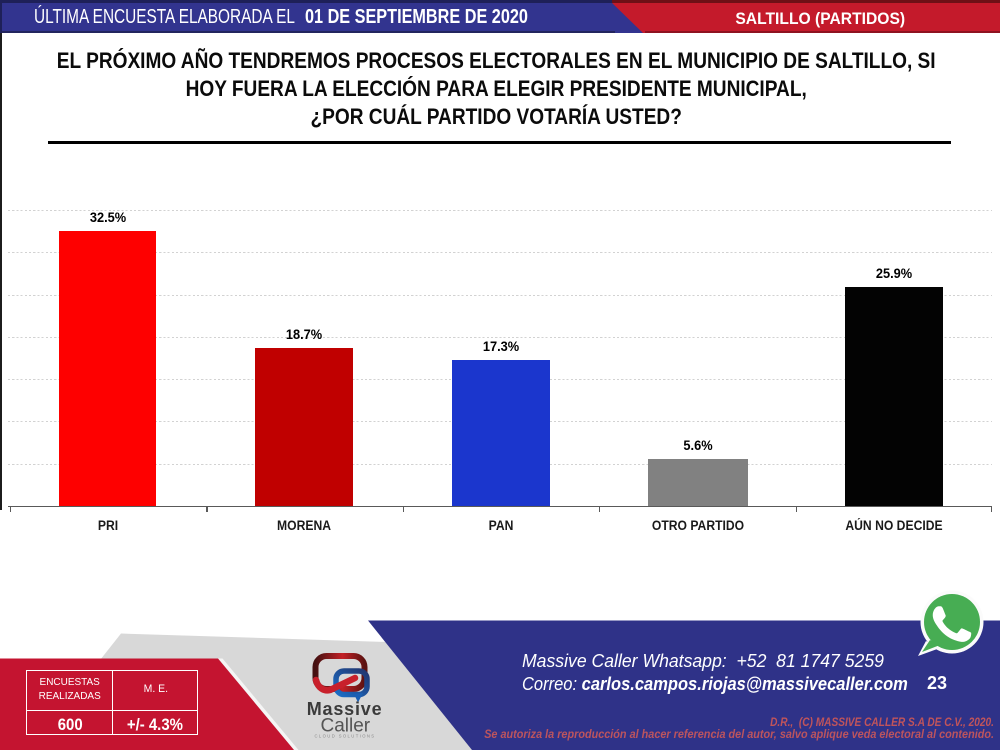 The height and width of the screenshot is (750, 1000). I want to click on svg-text: CLOUD SOLUTIONS, so click(344, 736).